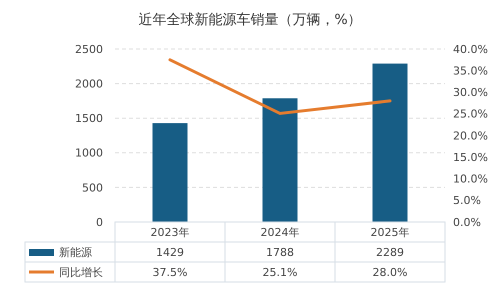 The width and height of the screenshot is (500, 300). Describe the element at coordinates (470, 179) in the screenshot. I see `y2-tick-label: 10.0%` at that location.